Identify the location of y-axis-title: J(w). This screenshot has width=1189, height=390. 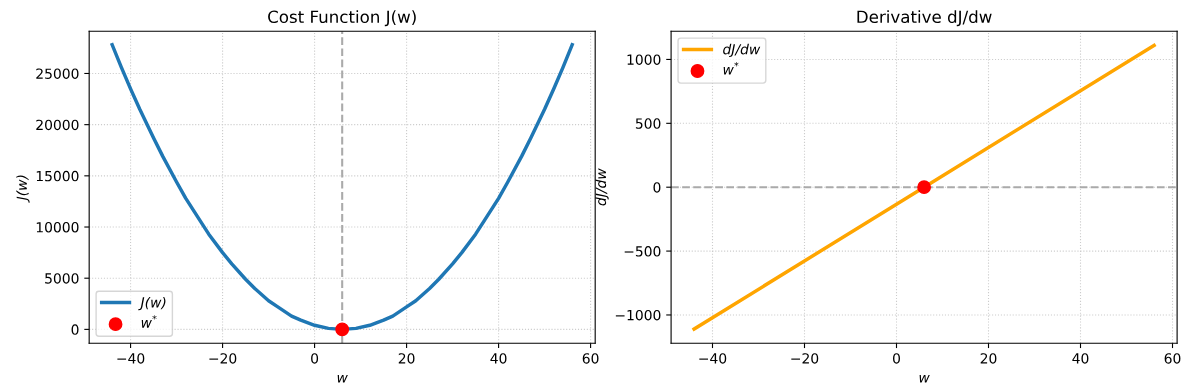
(23, 189).